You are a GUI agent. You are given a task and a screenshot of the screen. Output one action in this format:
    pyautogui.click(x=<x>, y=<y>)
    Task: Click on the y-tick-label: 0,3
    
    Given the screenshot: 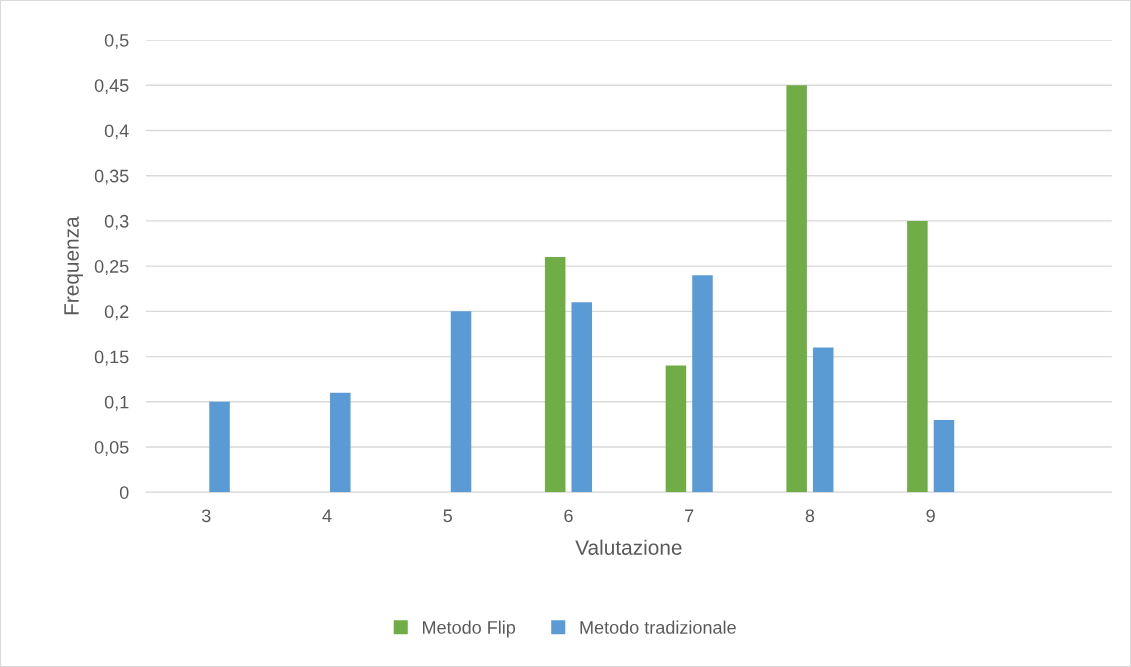 What is the action you would take?
    pyautogui.click(x=116, y=222)
    